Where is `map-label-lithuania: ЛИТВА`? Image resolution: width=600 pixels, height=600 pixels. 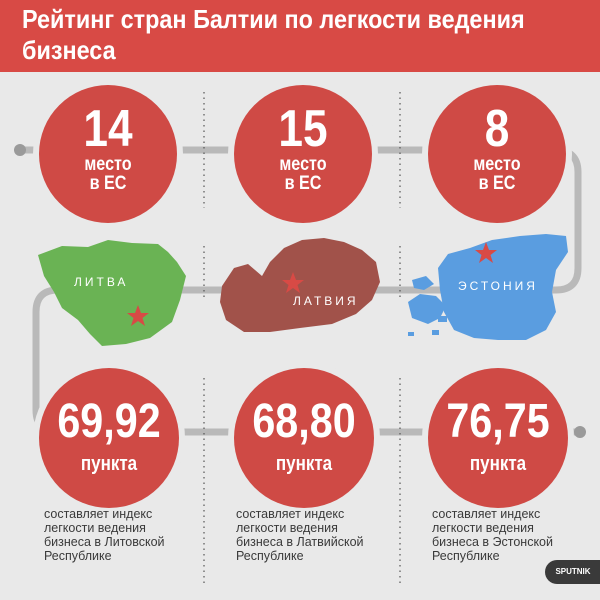 map-label-lithuania: ЛИТВА is located at coordinates (101, 282).